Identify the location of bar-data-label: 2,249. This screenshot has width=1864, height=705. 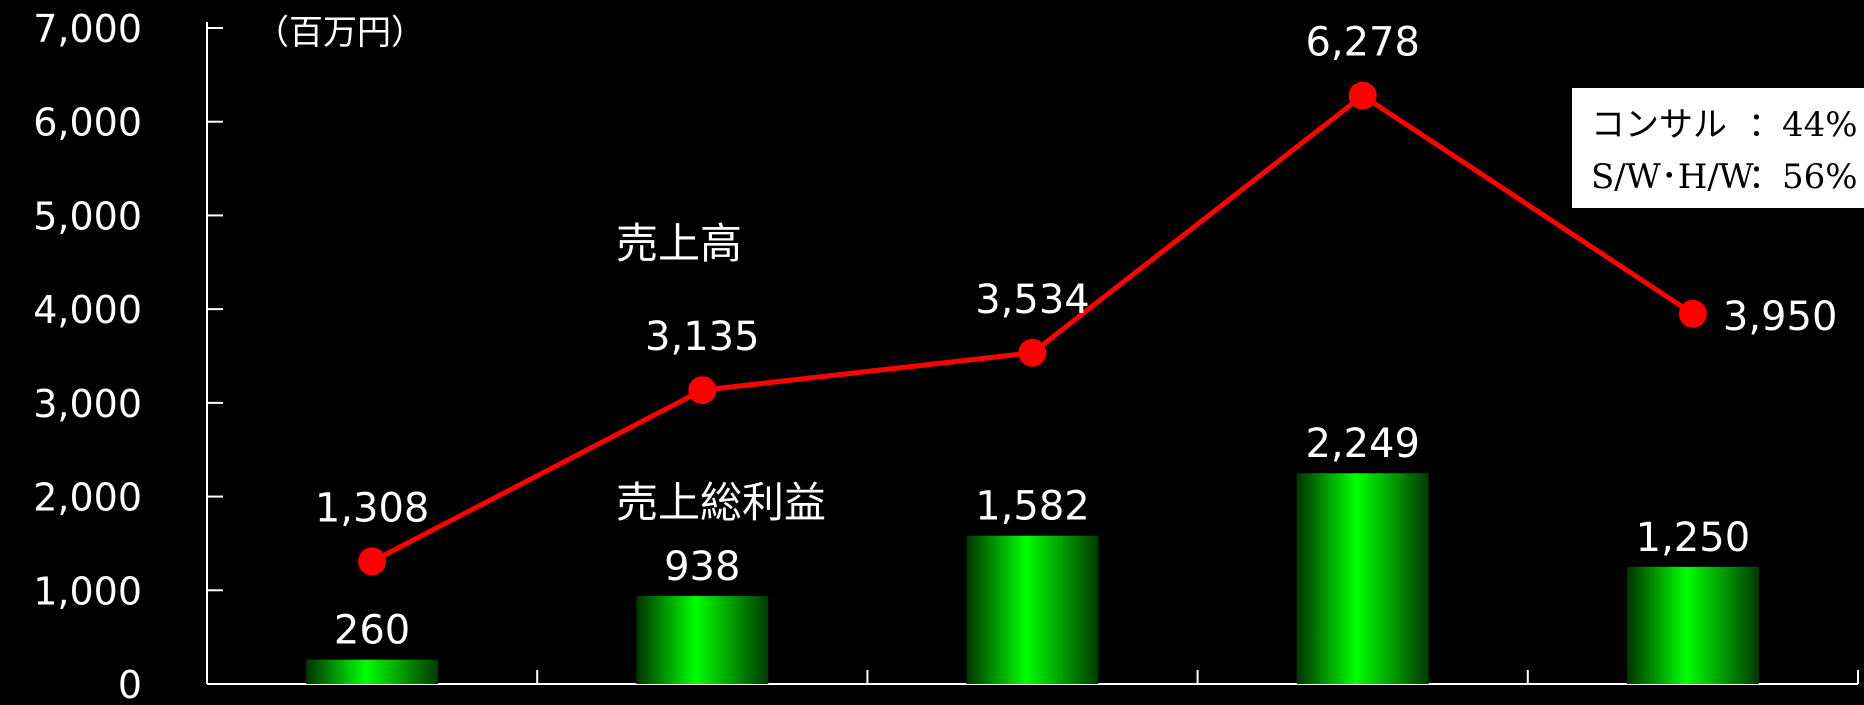
(1362, 444).